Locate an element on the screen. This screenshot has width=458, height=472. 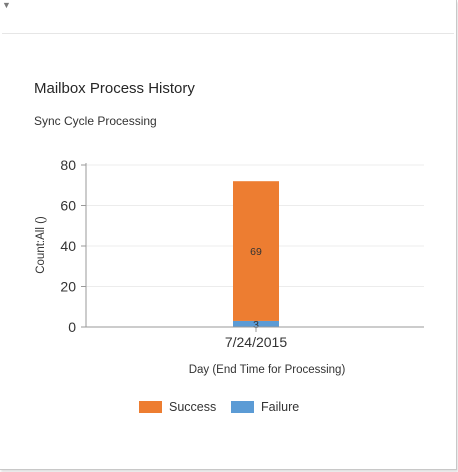
y-tick-label: 20 is located at coordinates (68, 287).